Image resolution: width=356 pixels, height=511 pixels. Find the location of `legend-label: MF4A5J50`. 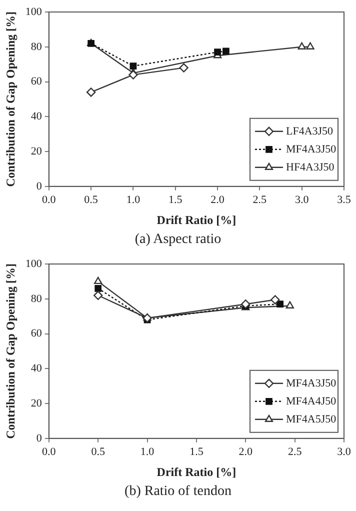

legend-label: MF4A5J50 is located at coordinates (311, 419).